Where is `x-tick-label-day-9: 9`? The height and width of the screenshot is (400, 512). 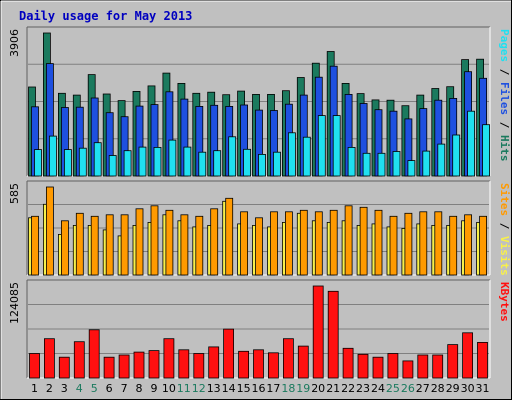
x-tick-label-day-9: 9 is located at coordinates (154, 388).